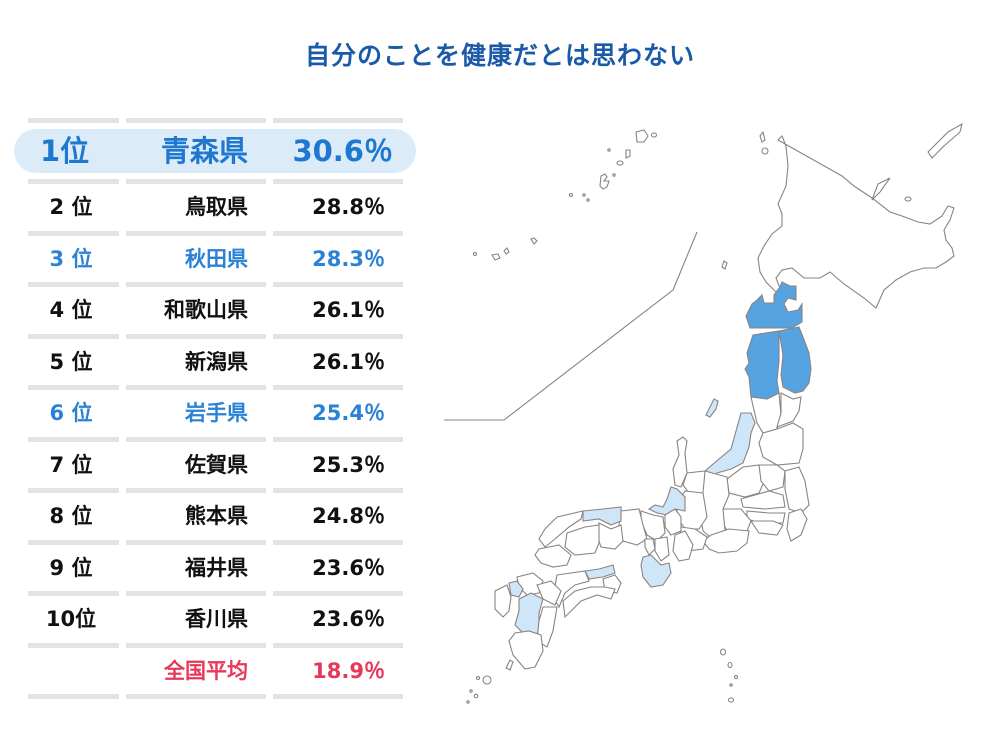 This screenshot has width=1000, height=754. I want to click on ranking-row: 9 位 福井県 23.6％, so click(214, 568).